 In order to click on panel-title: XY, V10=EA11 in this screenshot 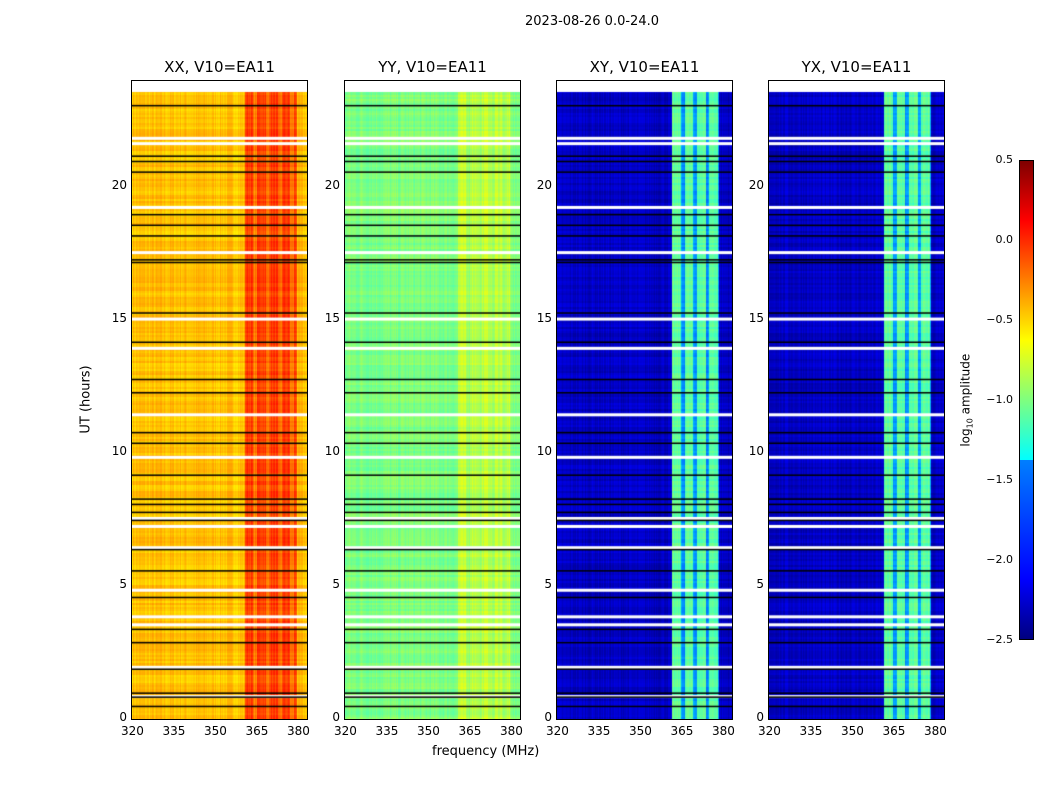, I will do `click(644, 67)`.